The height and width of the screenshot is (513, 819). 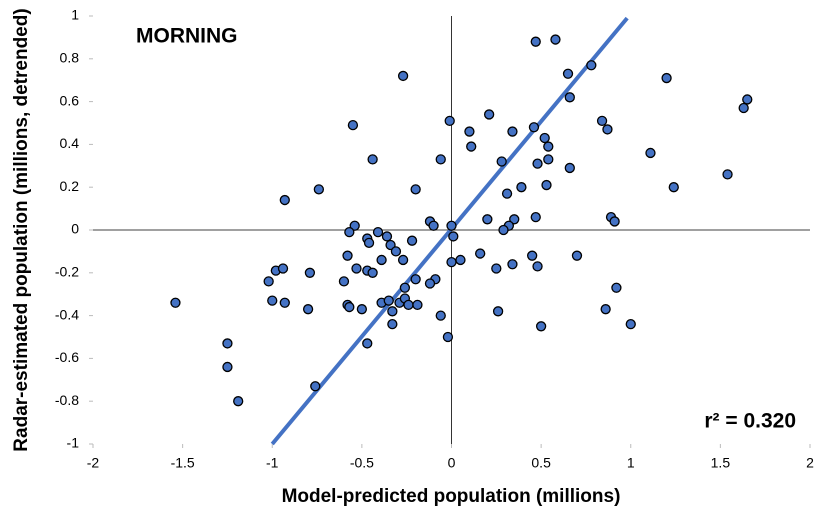 I want to click on y-tick-label: 0.4, so click(x=70, y=143).